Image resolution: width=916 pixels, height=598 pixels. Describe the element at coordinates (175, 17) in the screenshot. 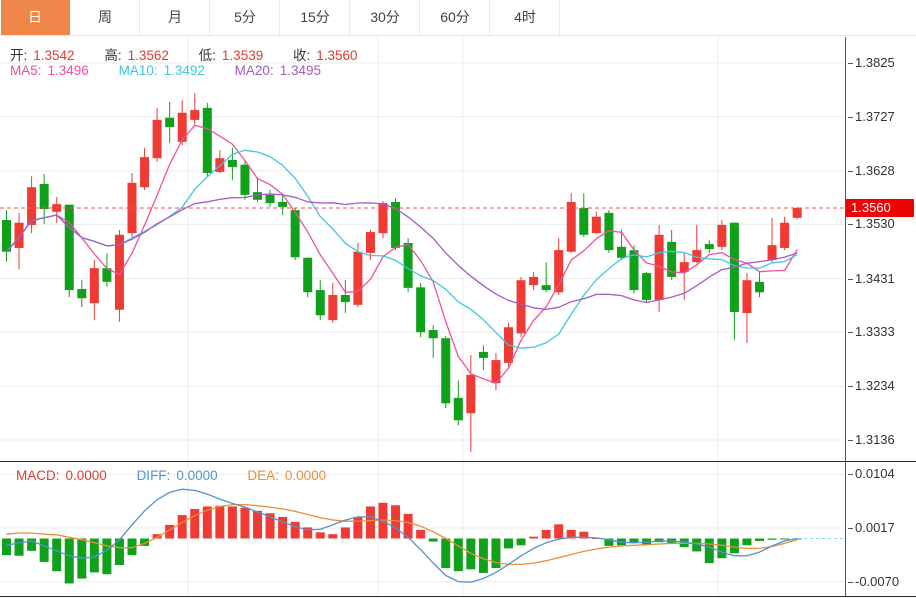

I see `timeframe-tab-2: 月` at that location.